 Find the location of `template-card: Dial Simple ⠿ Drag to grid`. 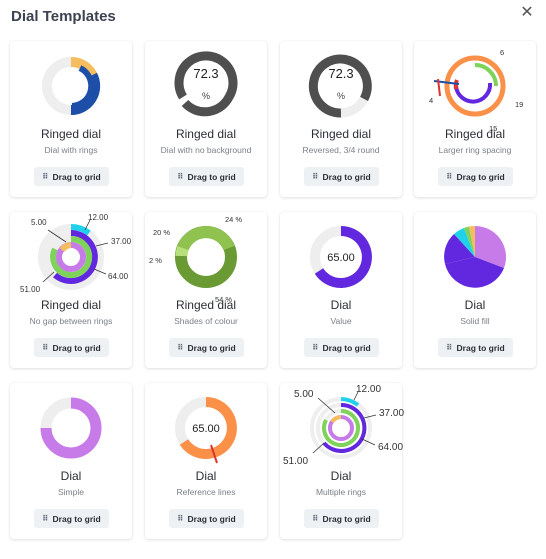

template-card: Dial Simple ⠿ Drag to grid is located at coordinates (71, 461).